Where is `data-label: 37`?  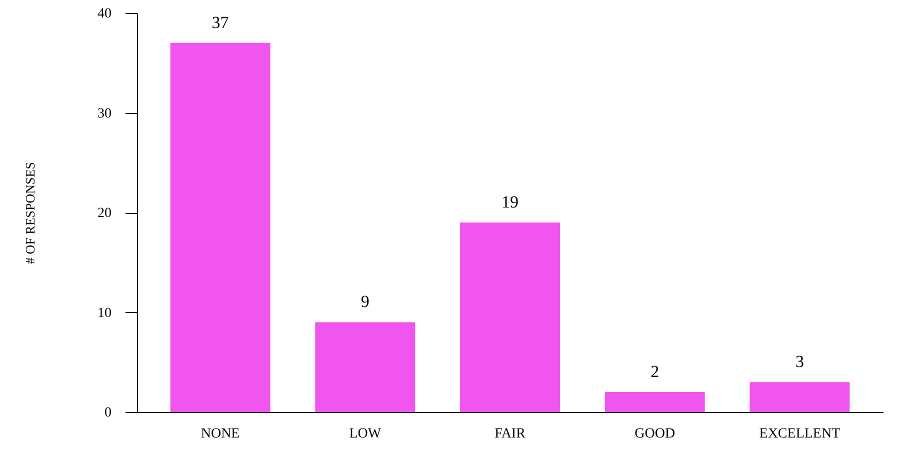 data-label: 37 is located at coordinates (221, 22).